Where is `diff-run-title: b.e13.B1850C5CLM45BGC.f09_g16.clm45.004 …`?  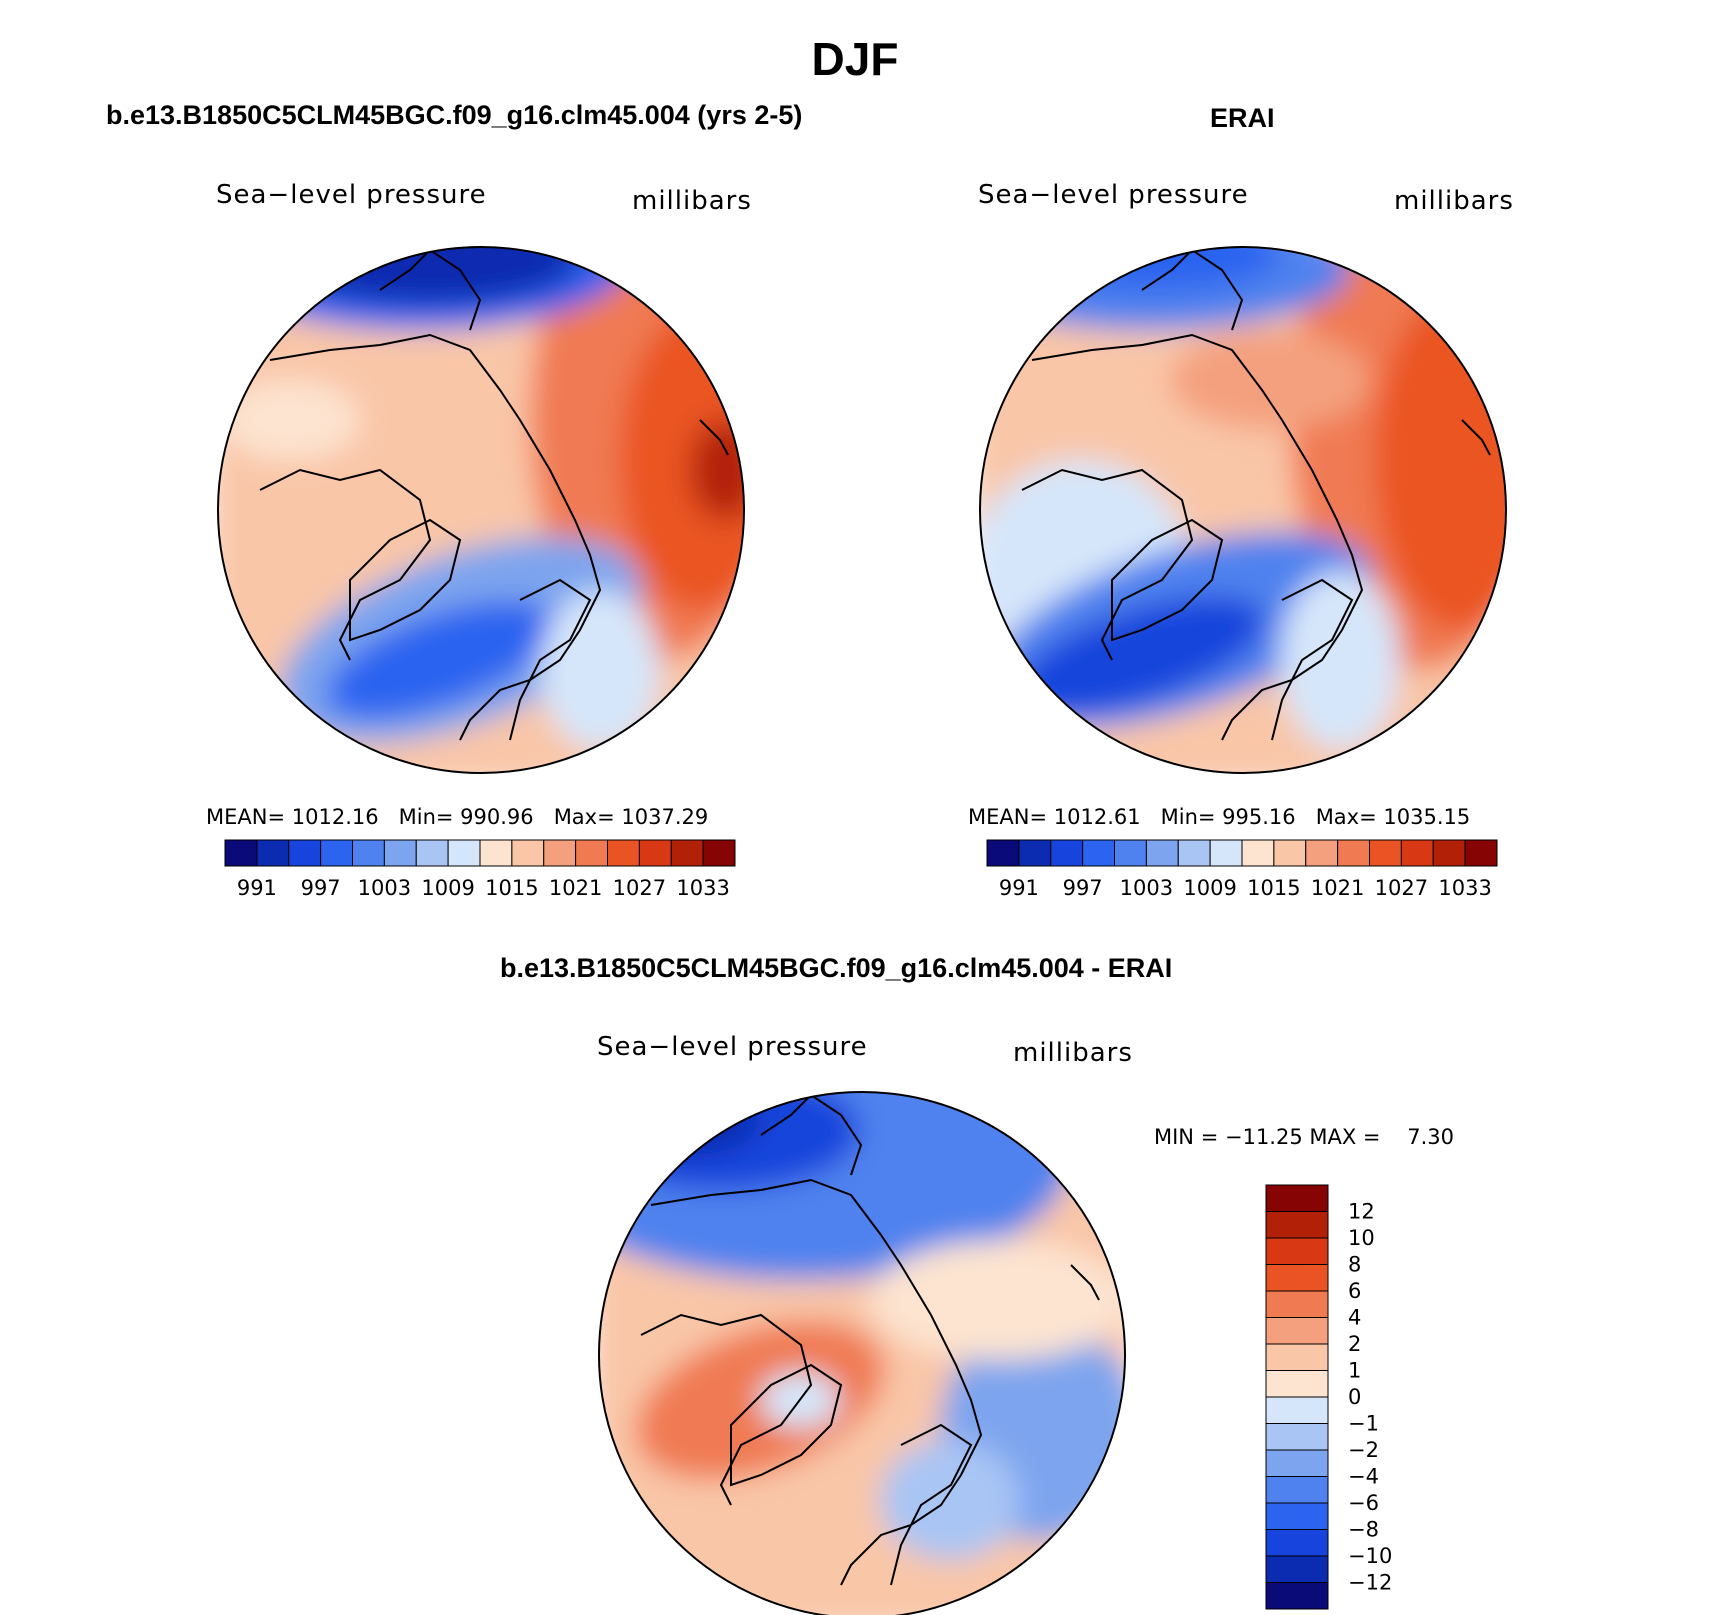 diff-run-title: b.e13.B1850C5CLM45BGC.f09_g16.clm45.004 … is located at coordinates (836, 968).